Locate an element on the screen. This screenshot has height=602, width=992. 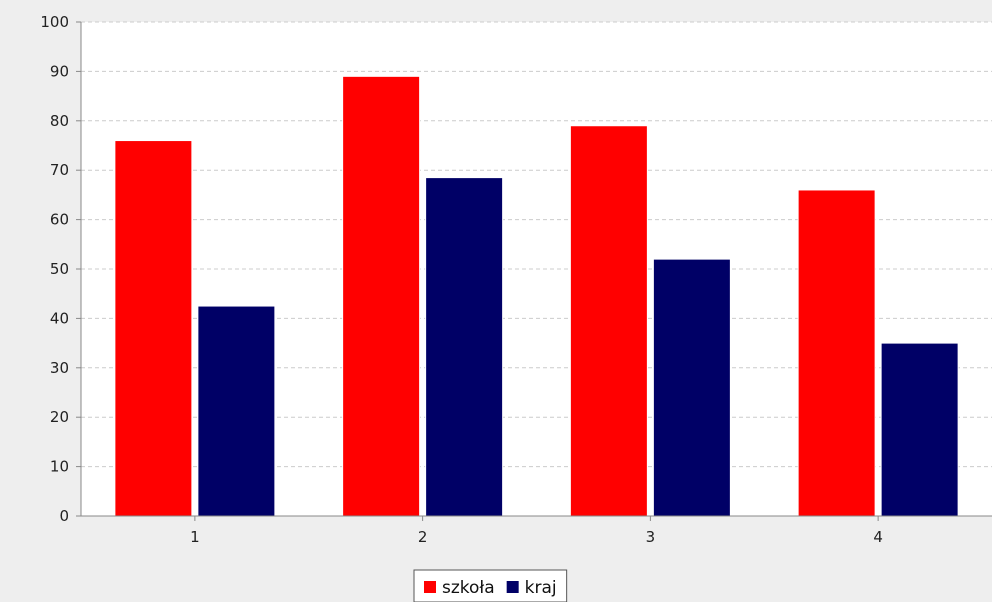
y-axis-ticks: 0 10 20 30 40 50 60 70 80 90 100 is located at coordinates (60, 269).